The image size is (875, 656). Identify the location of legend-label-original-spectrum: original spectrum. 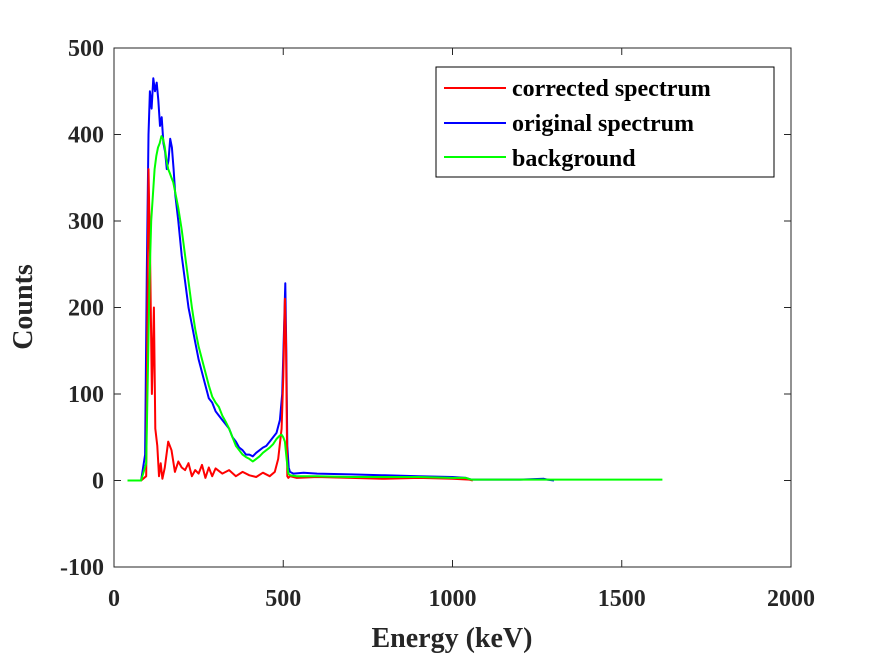
(603, 124).